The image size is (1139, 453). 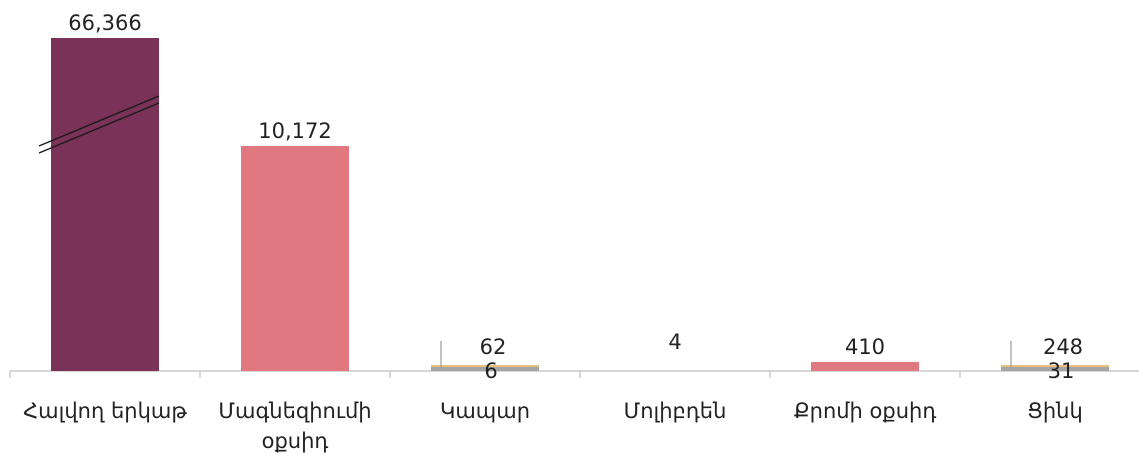 What do you see at coordinates (104, 23) in the screenshot?
I see `data-label-0: 66,366` at bounding box center [104, 23].